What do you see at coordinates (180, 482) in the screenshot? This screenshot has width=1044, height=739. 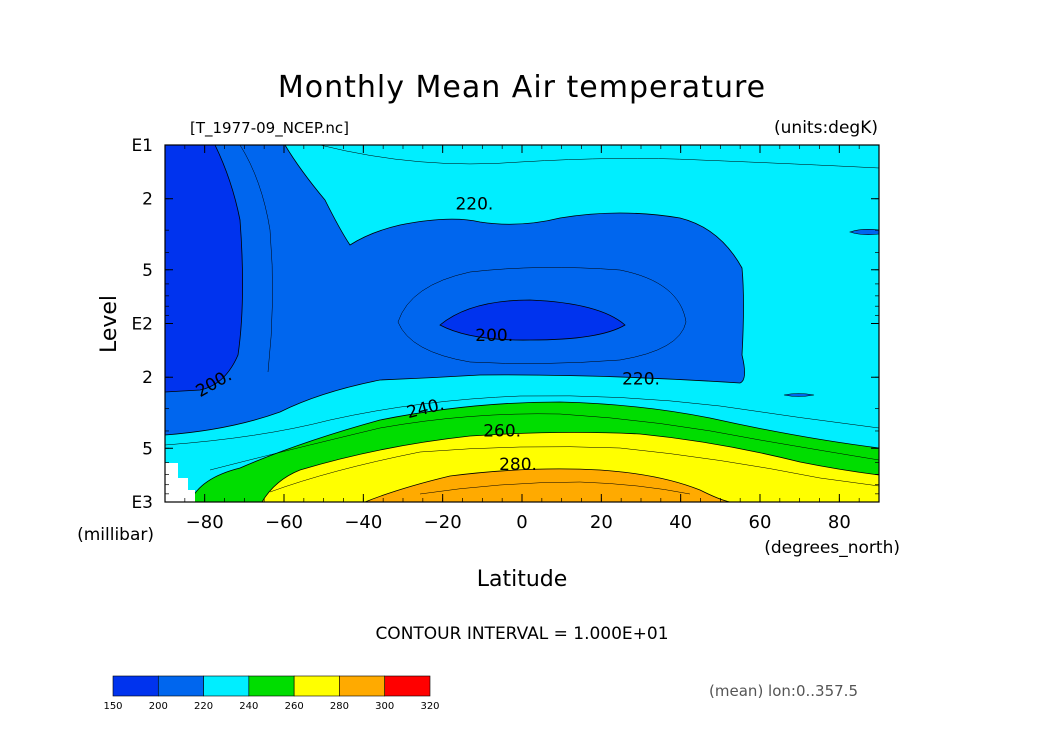 I see `missing-data-area` at bounding box center [180, 482].